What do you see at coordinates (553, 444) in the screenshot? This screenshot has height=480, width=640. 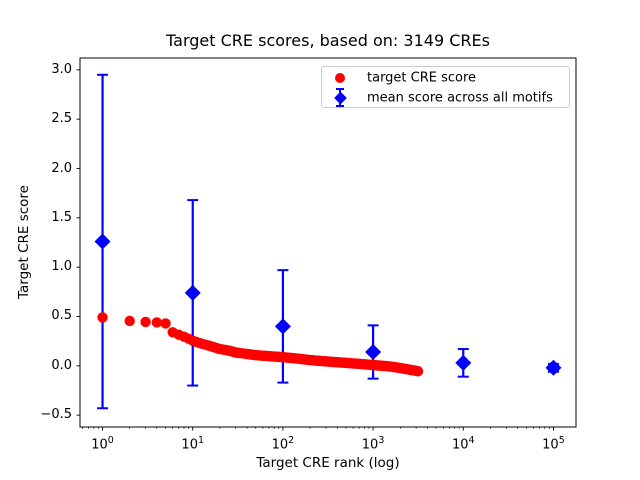 I see `x-tick-label: 10⁵` at bounding box center [553, 444].